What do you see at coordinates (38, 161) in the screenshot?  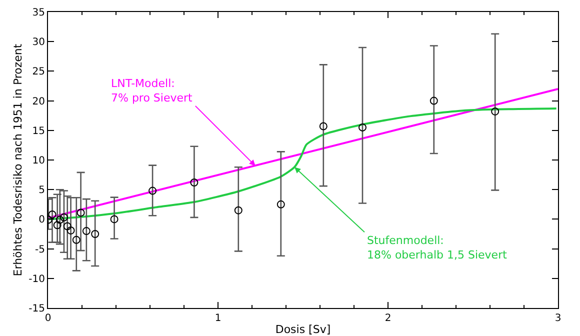 I see `y-tick-label: 10` at bounding box center [38, 161].